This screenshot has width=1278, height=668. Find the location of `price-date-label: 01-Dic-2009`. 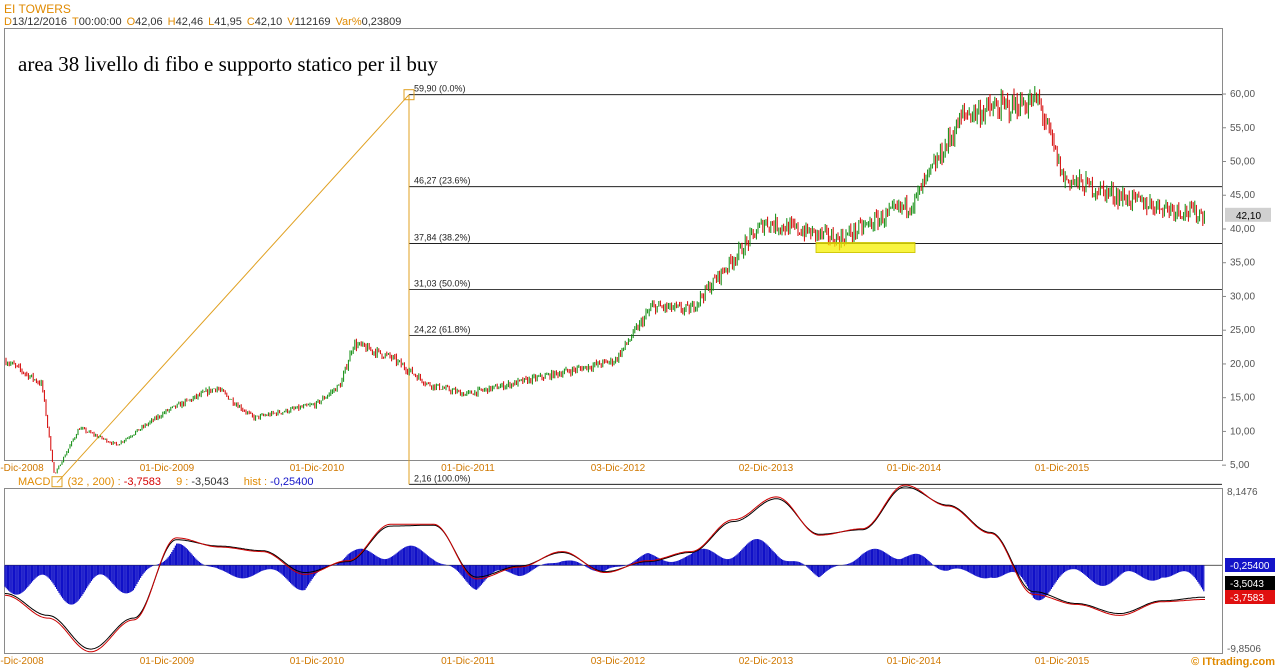

price-date-label: 01-Dic-2009 is located at coordinates (167, 468).